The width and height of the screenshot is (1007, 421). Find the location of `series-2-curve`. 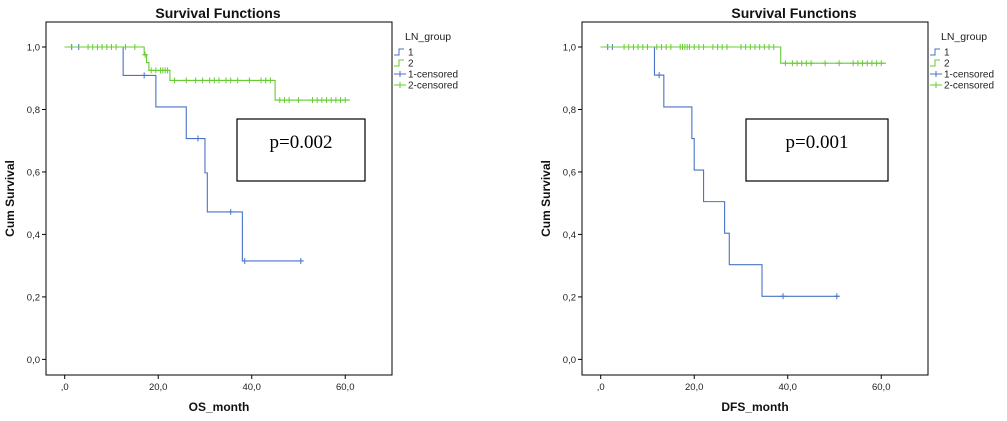

series-2-curve is located at coordinates (207, 73).